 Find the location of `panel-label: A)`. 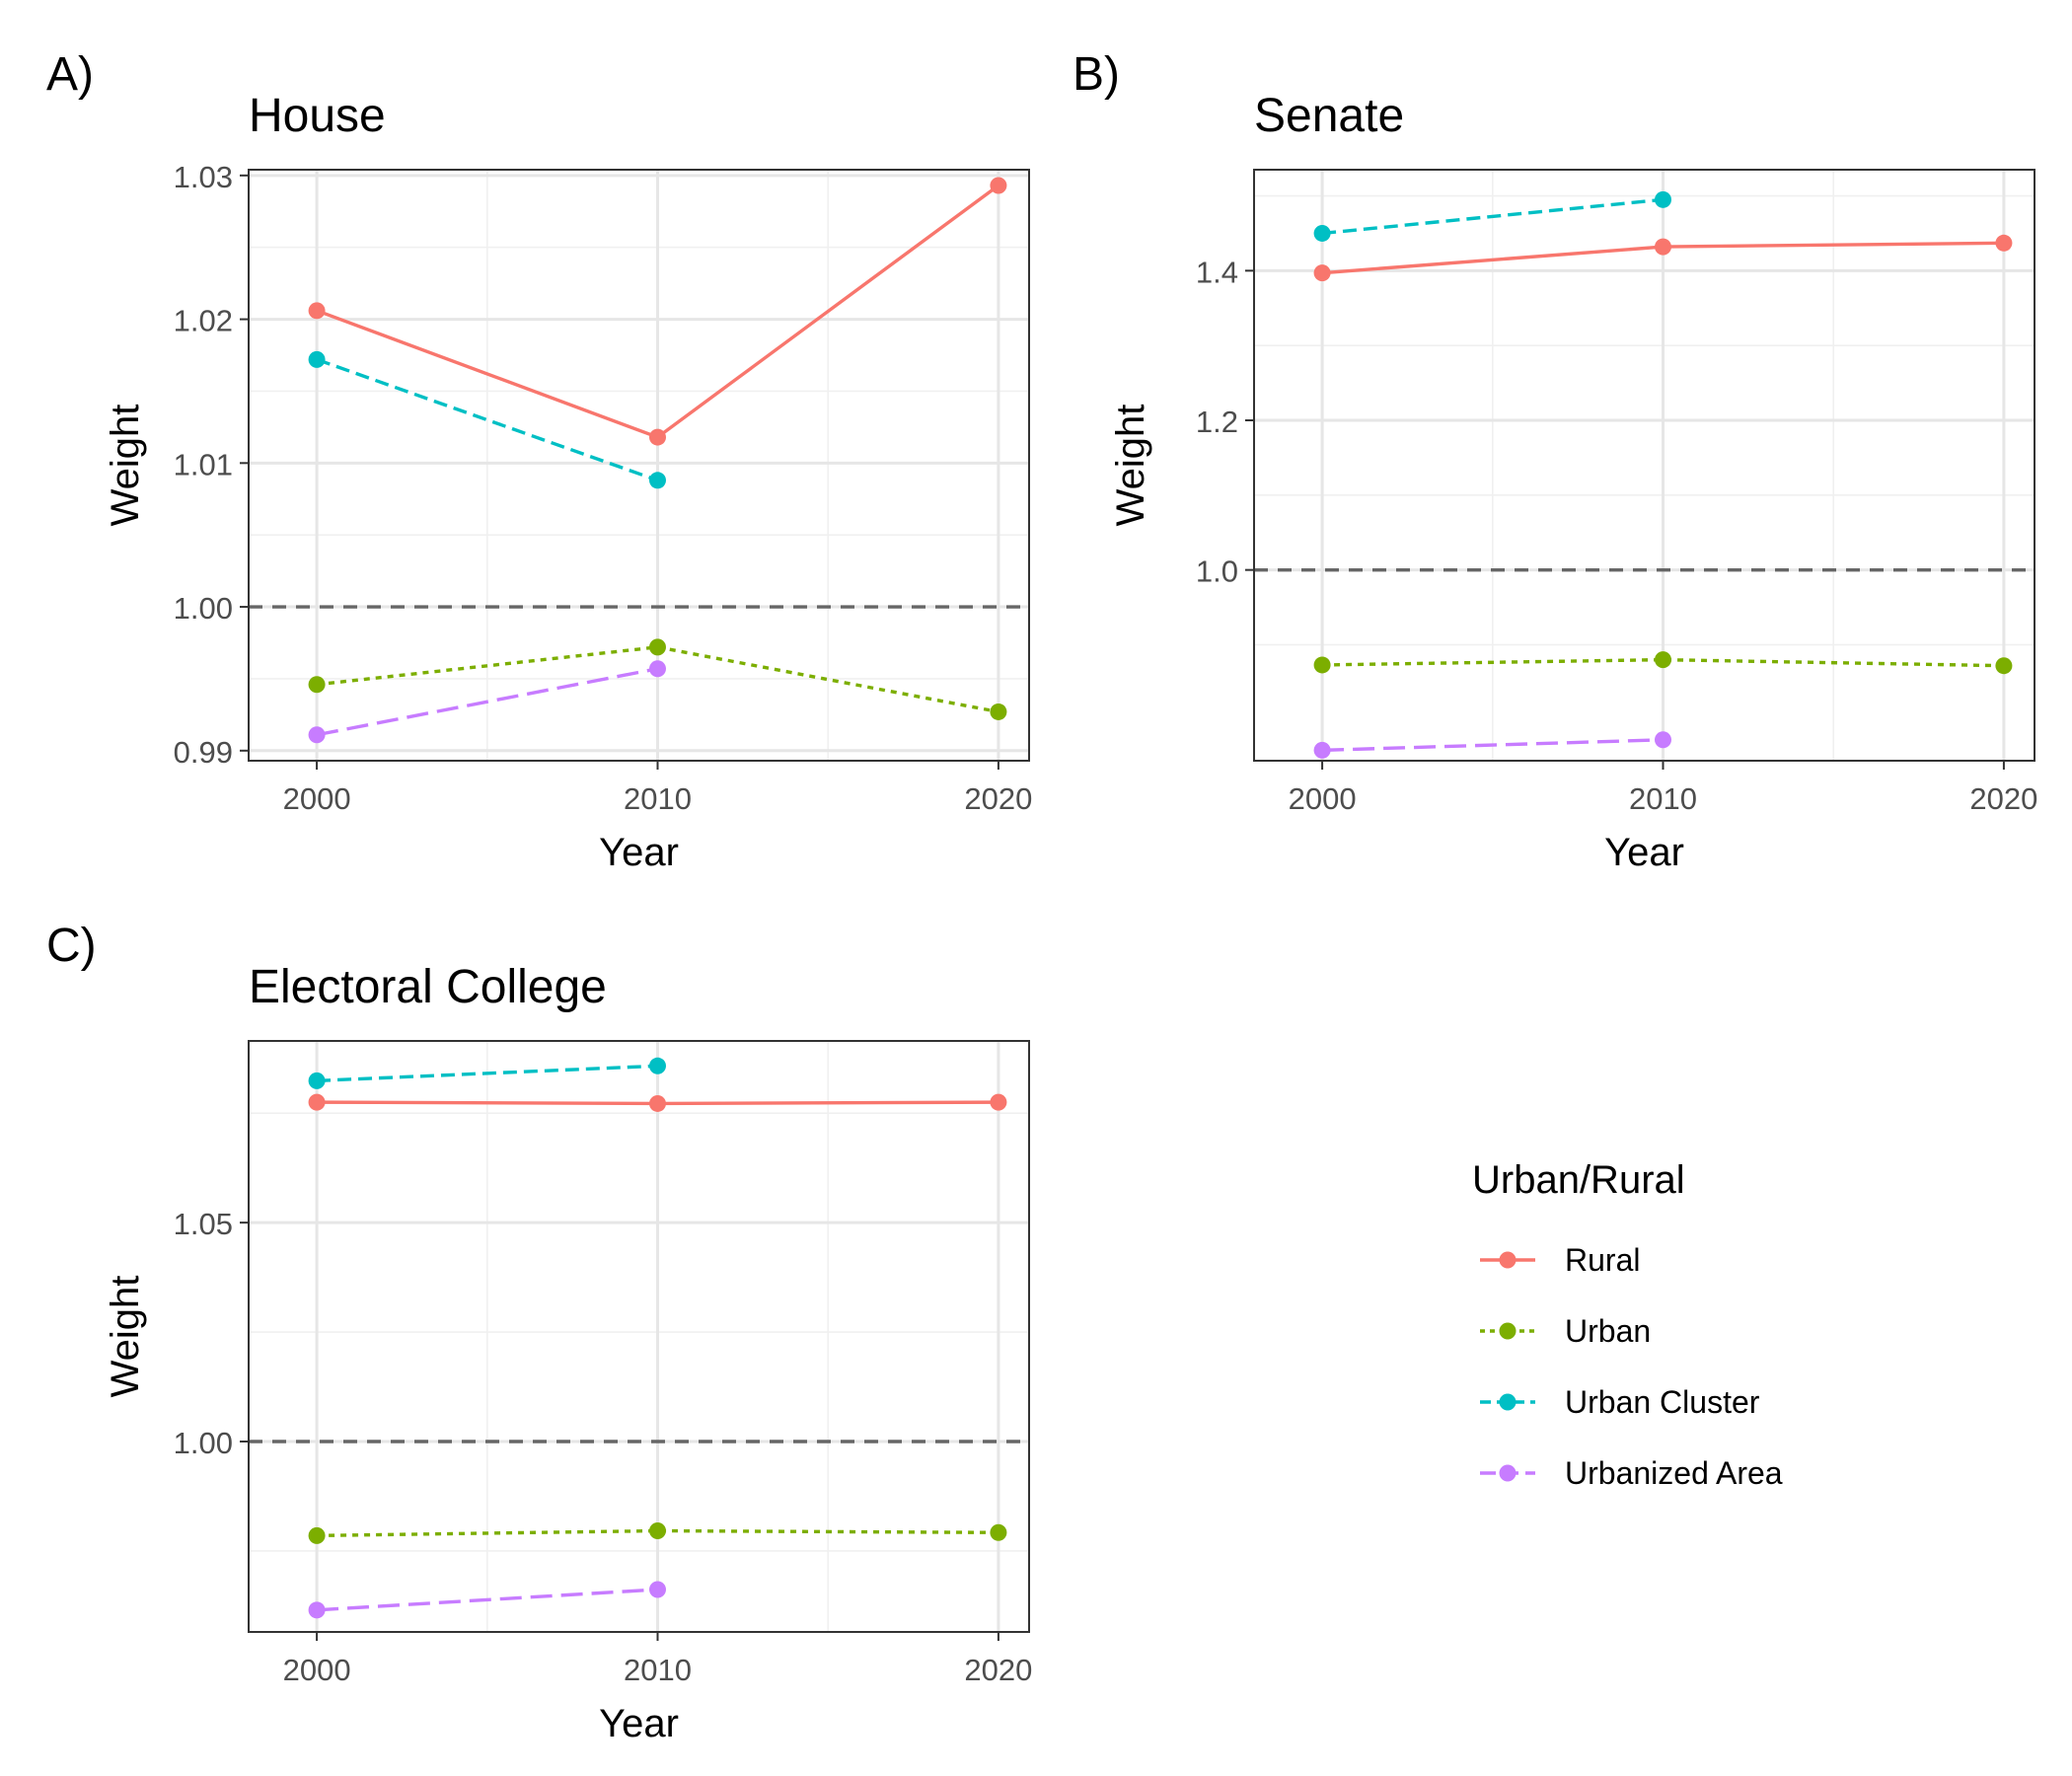

panel-label: A) is located at coordinates (70, 74).